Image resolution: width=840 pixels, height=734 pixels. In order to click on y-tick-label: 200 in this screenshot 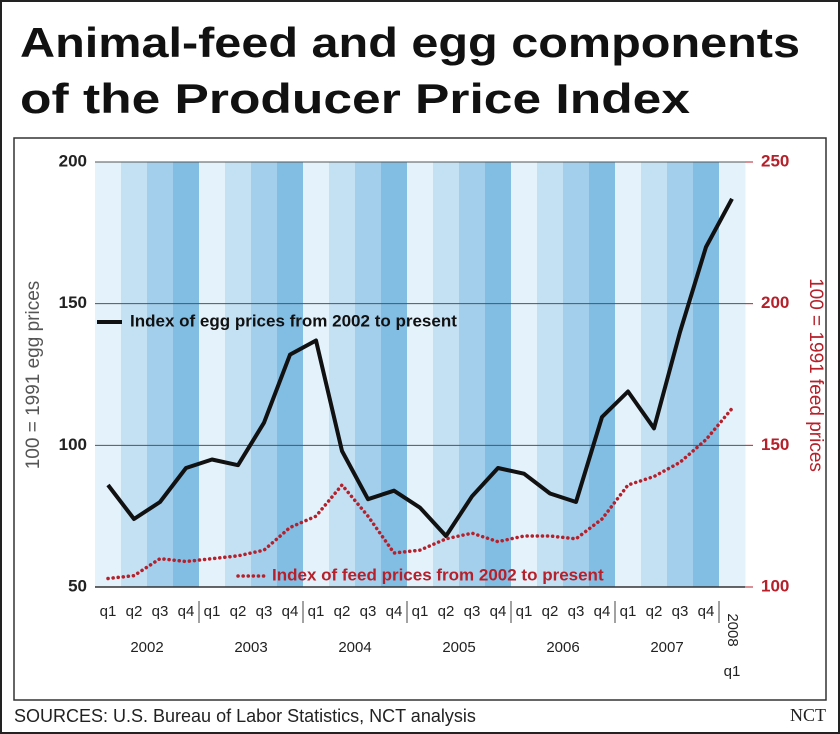, I will do `click(73, 160)`.